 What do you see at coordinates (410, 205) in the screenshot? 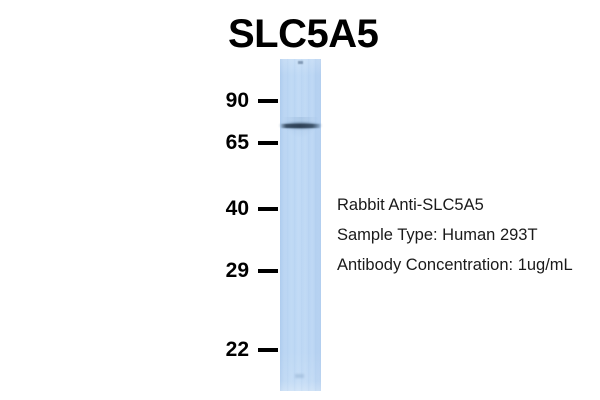
I see `annotation-antibody: Rabbit Anti-SLC5A5` at bounding box center [410, 205].